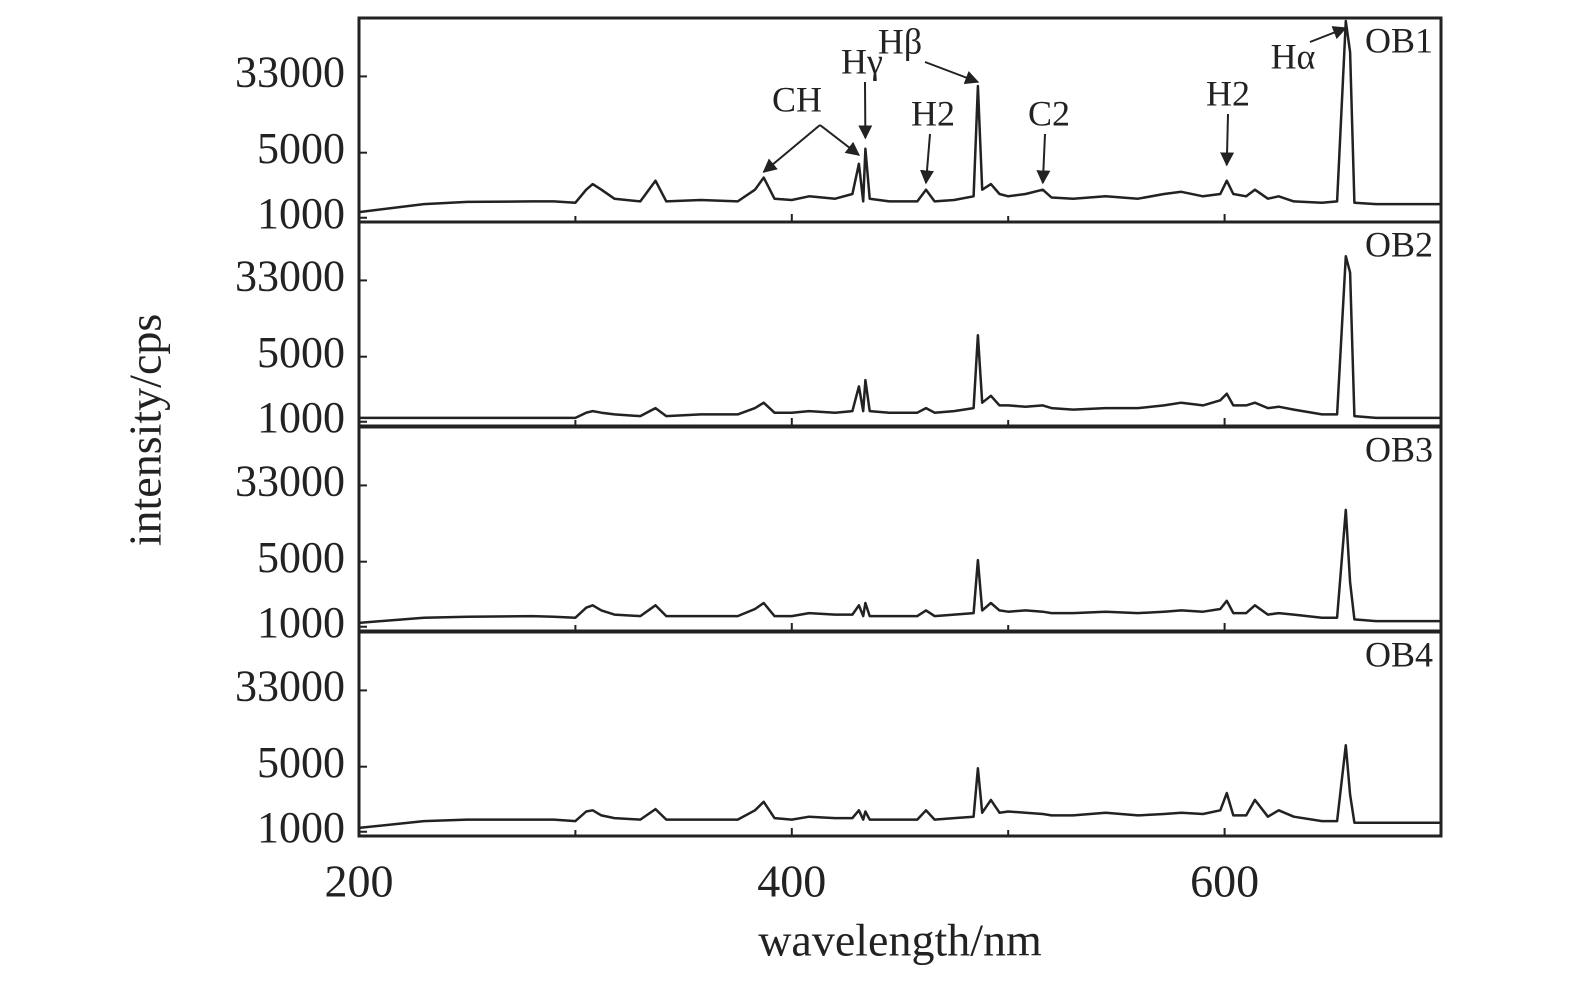  I want to click on x-tick-label: 200, so click(359, 881).